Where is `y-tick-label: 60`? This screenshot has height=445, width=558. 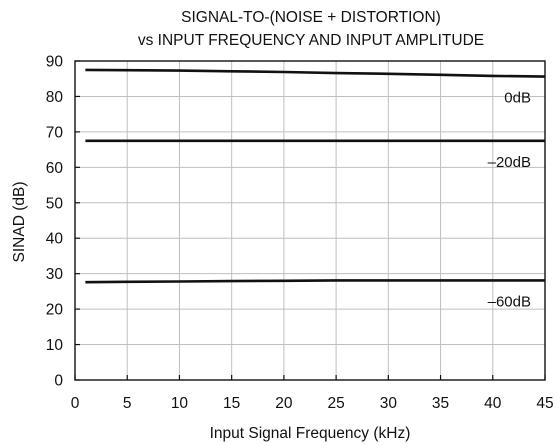 y-tick-label: 60 is located at coordinates (55, 168).